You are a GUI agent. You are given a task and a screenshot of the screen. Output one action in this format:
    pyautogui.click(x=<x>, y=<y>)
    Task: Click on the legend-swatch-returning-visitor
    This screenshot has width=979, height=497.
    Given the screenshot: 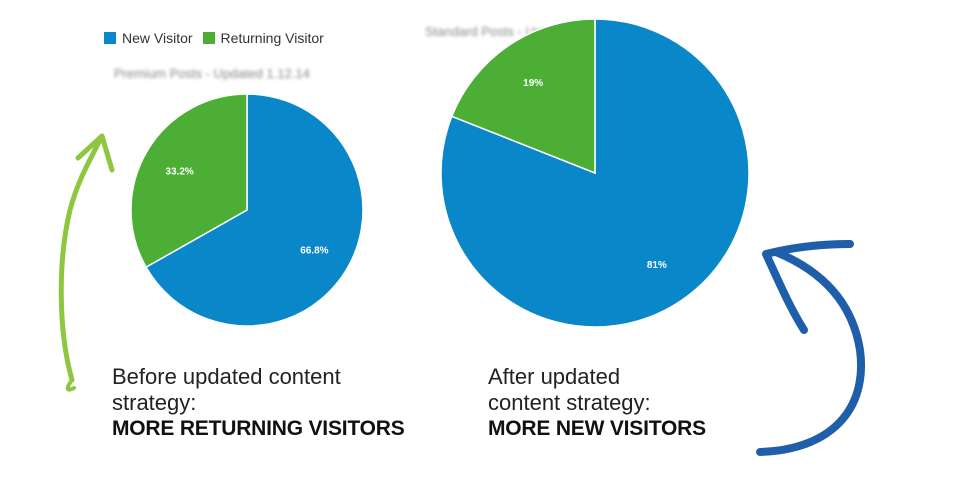 What is the action you would take?
    pyautogui.click(x=208, y=38)
    